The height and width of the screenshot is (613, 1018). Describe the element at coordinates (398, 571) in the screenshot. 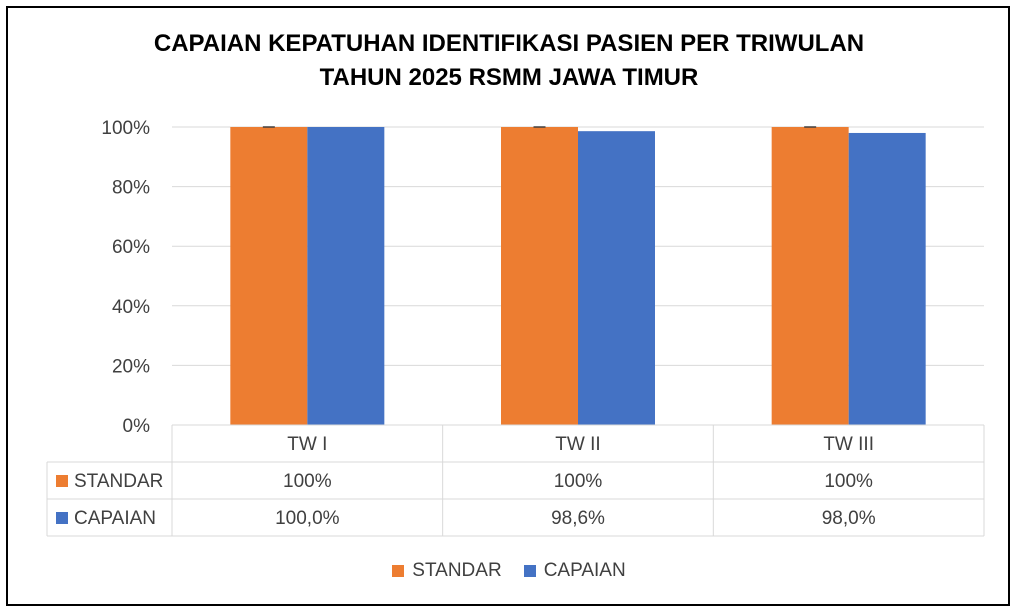

I see `legend-swatch-standar` at that location.